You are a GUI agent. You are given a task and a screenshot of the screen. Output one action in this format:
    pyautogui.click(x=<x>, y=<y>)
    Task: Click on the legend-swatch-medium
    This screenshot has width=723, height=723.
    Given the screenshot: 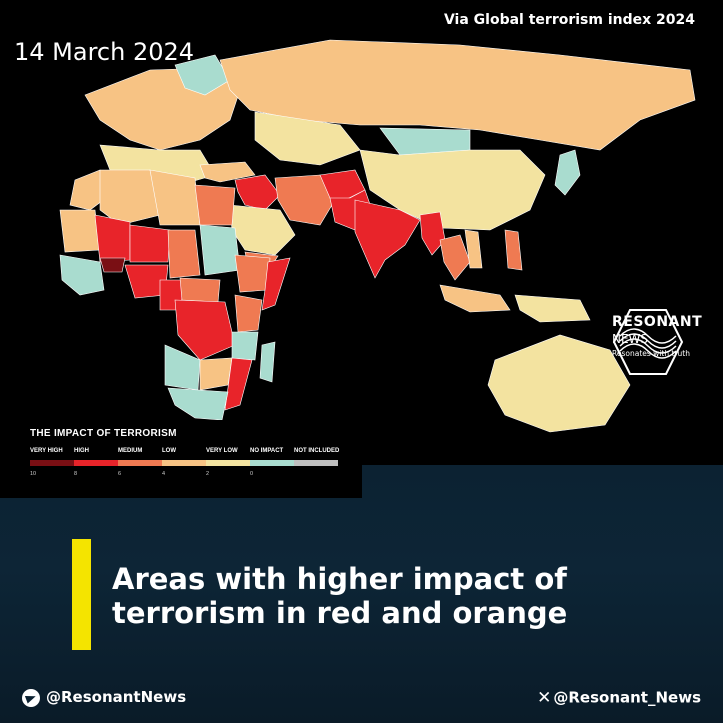 What is the action you would take?
    pyautogui.click(x=140, y=463)
    